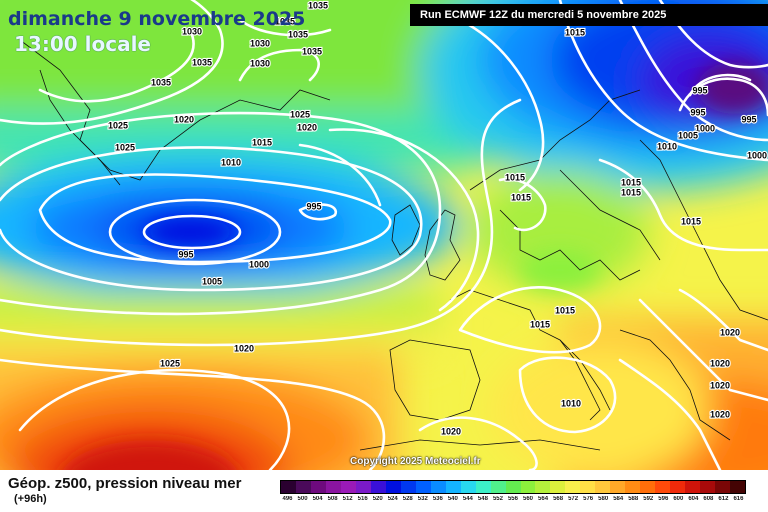 This screenshot has width=768, height=512. Describe the element at coordinates (708, 499) in the screenshot. I see `scale-tick-label: 608` at that location.